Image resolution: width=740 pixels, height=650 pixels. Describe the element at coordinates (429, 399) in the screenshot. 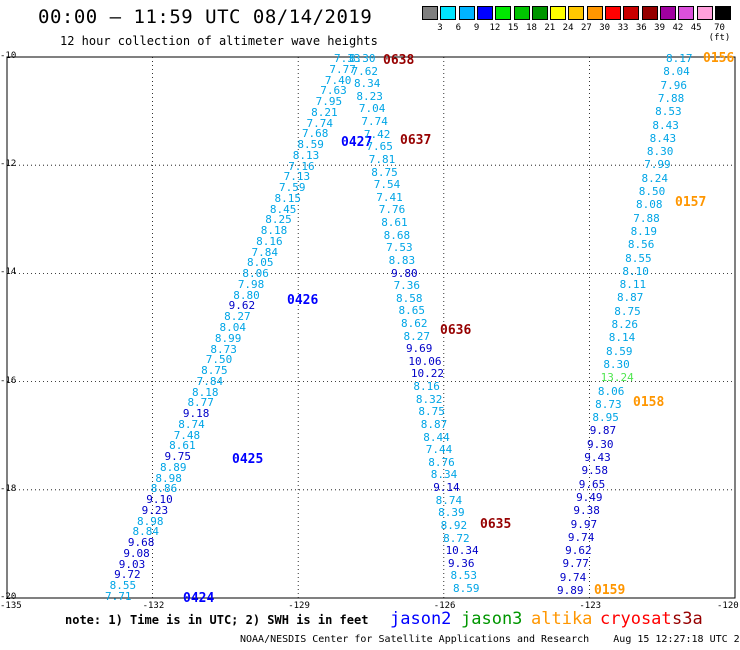

I see `wave-height-value: 8.32` at that location.